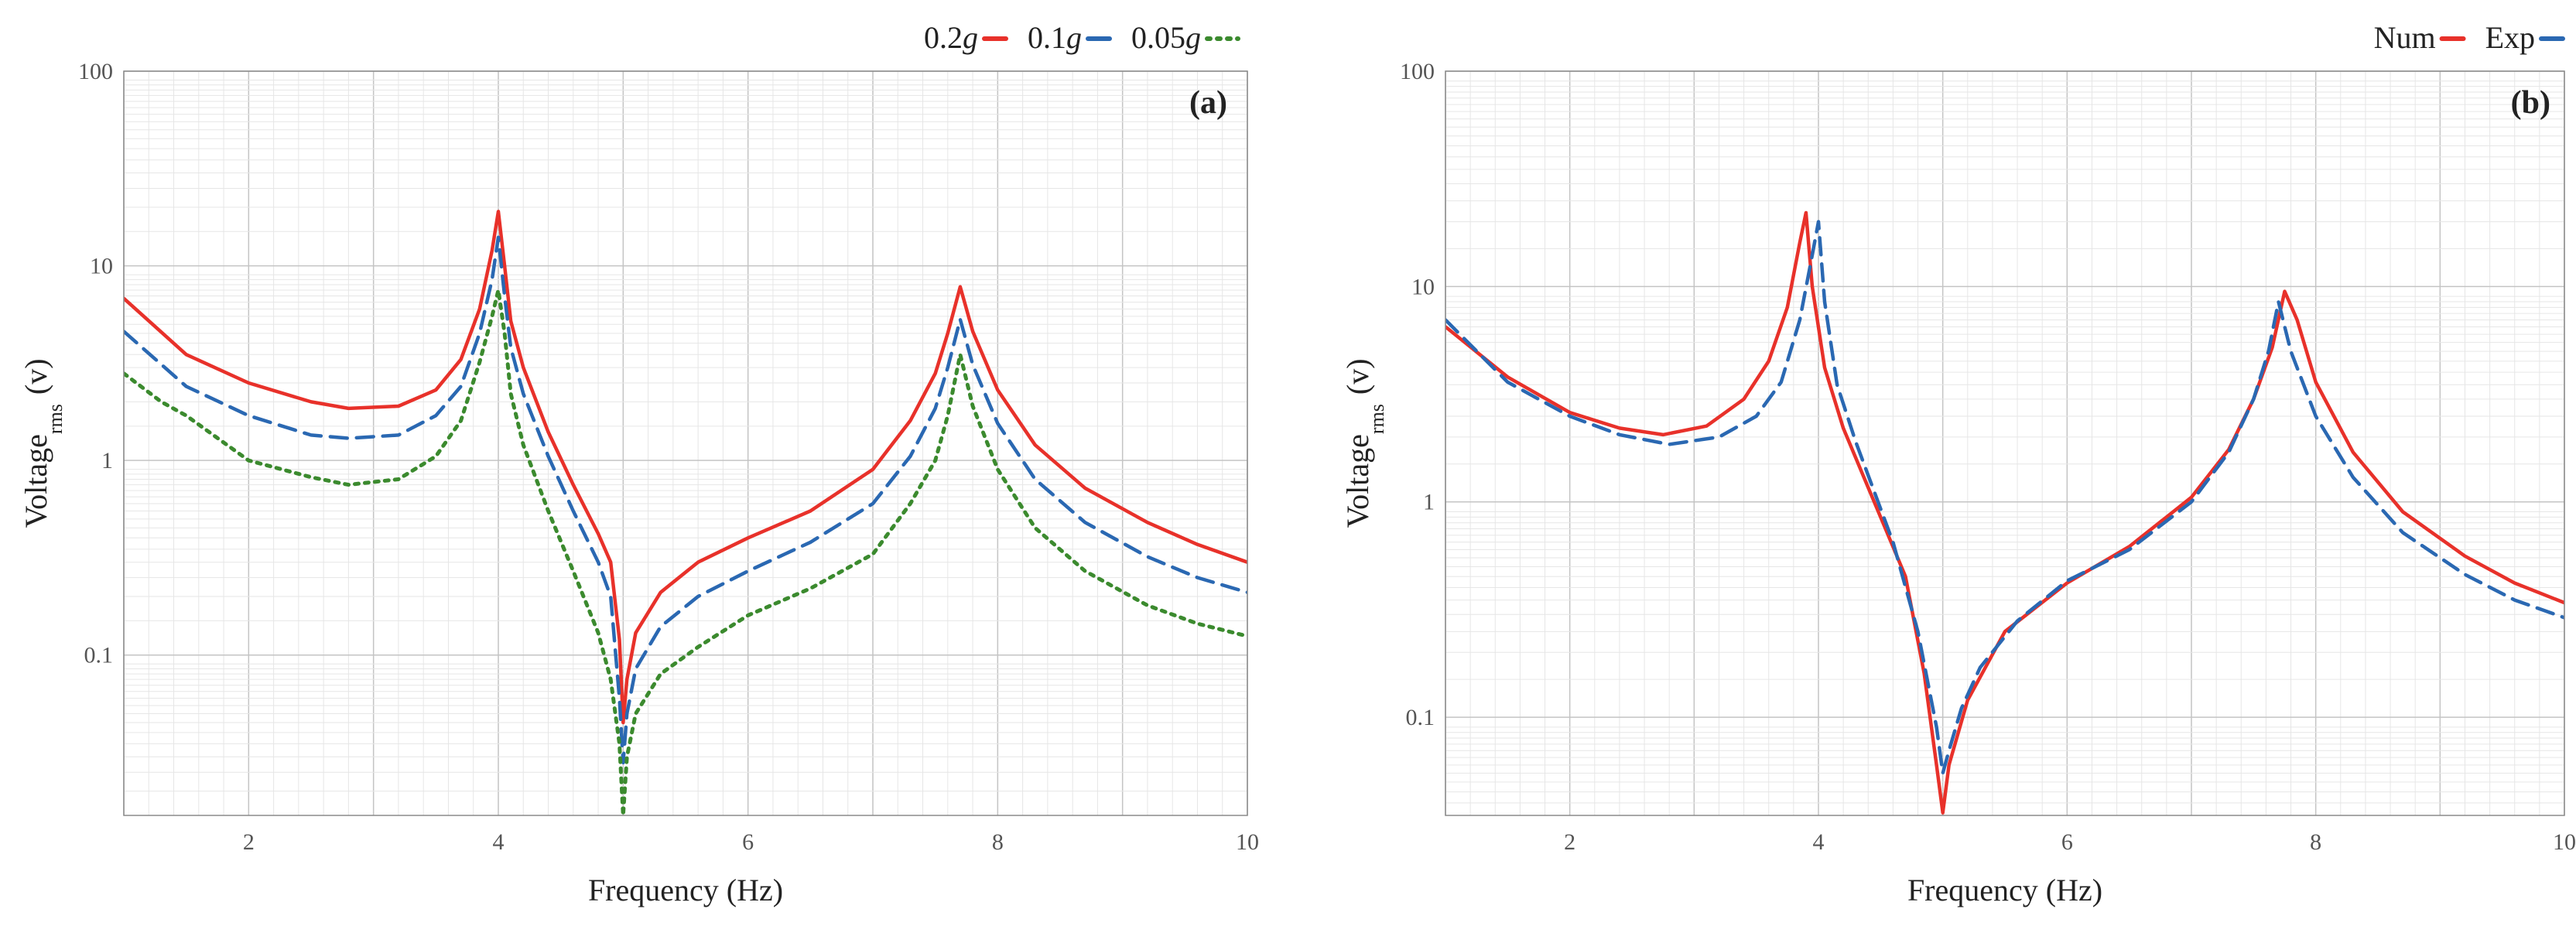 The image size is (2576, 933). I want to click on x-tick-label-b: 2, so click(1570, 842).